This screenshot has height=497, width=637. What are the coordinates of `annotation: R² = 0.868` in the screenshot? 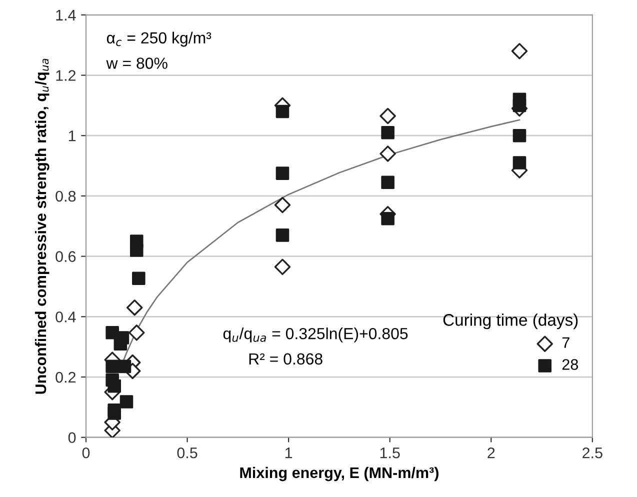 It's located at (285, 359).